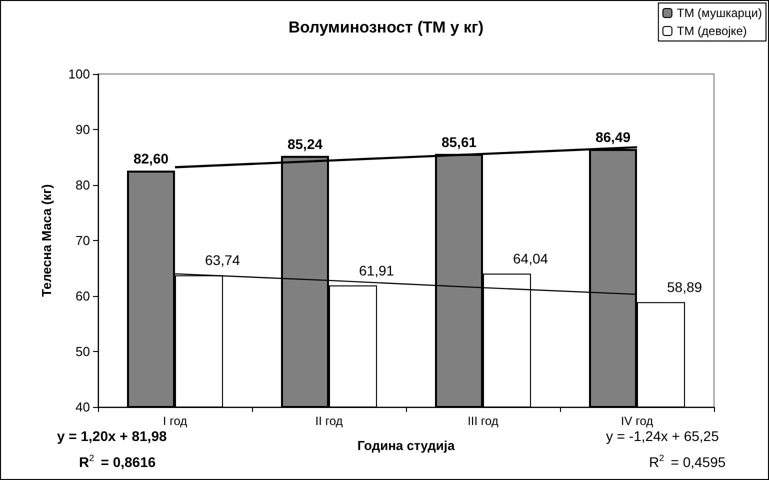  I want to click on y-tick-label: 40, so click(83, 407).